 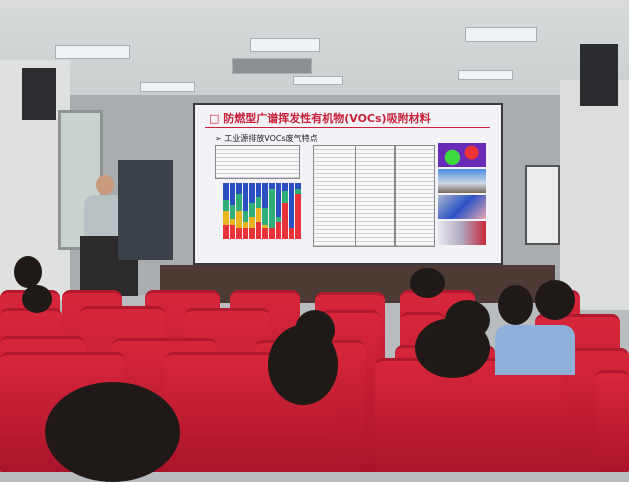 I want to click on right-wall, so click(x=594, y=195).